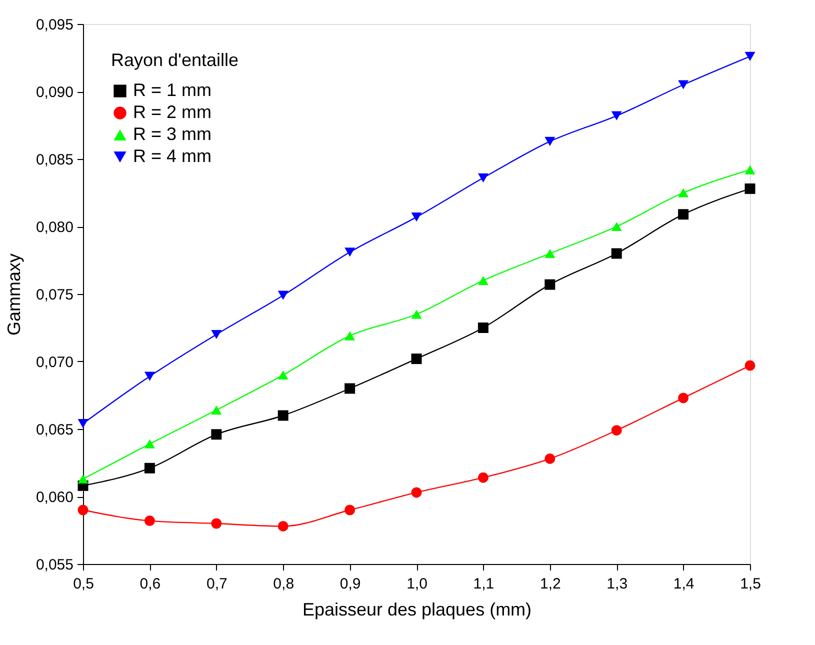 Image resolution: width=815 pixels, height=645 pixels. I want to click on y-tick-label: 0,055, so click(55, 565).